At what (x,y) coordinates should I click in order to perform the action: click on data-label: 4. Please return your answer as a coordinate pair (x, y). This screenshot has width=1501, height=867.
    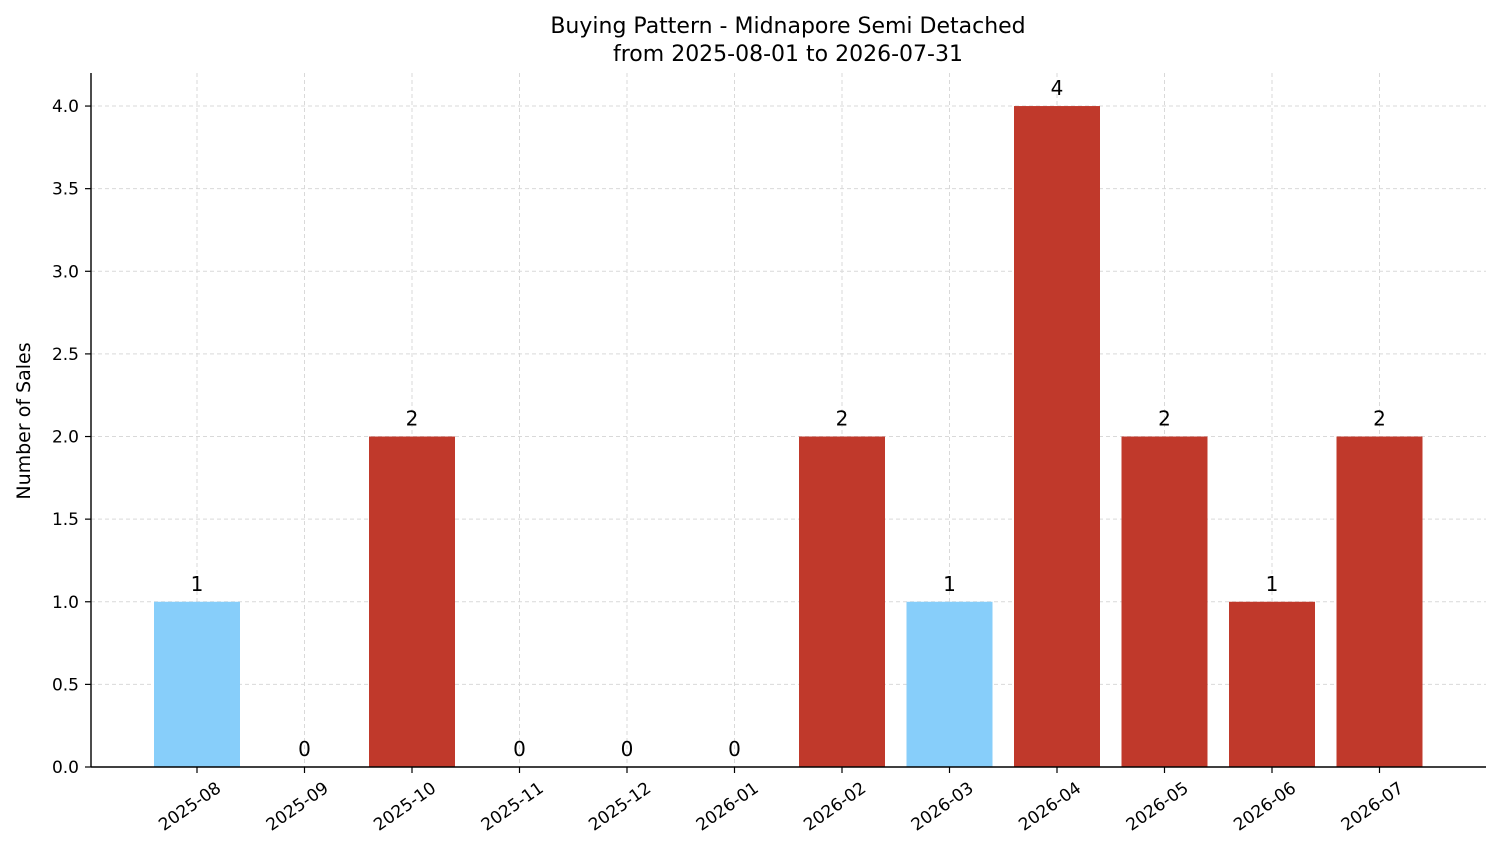
    Looking at the image, I should click on (1057, 88).